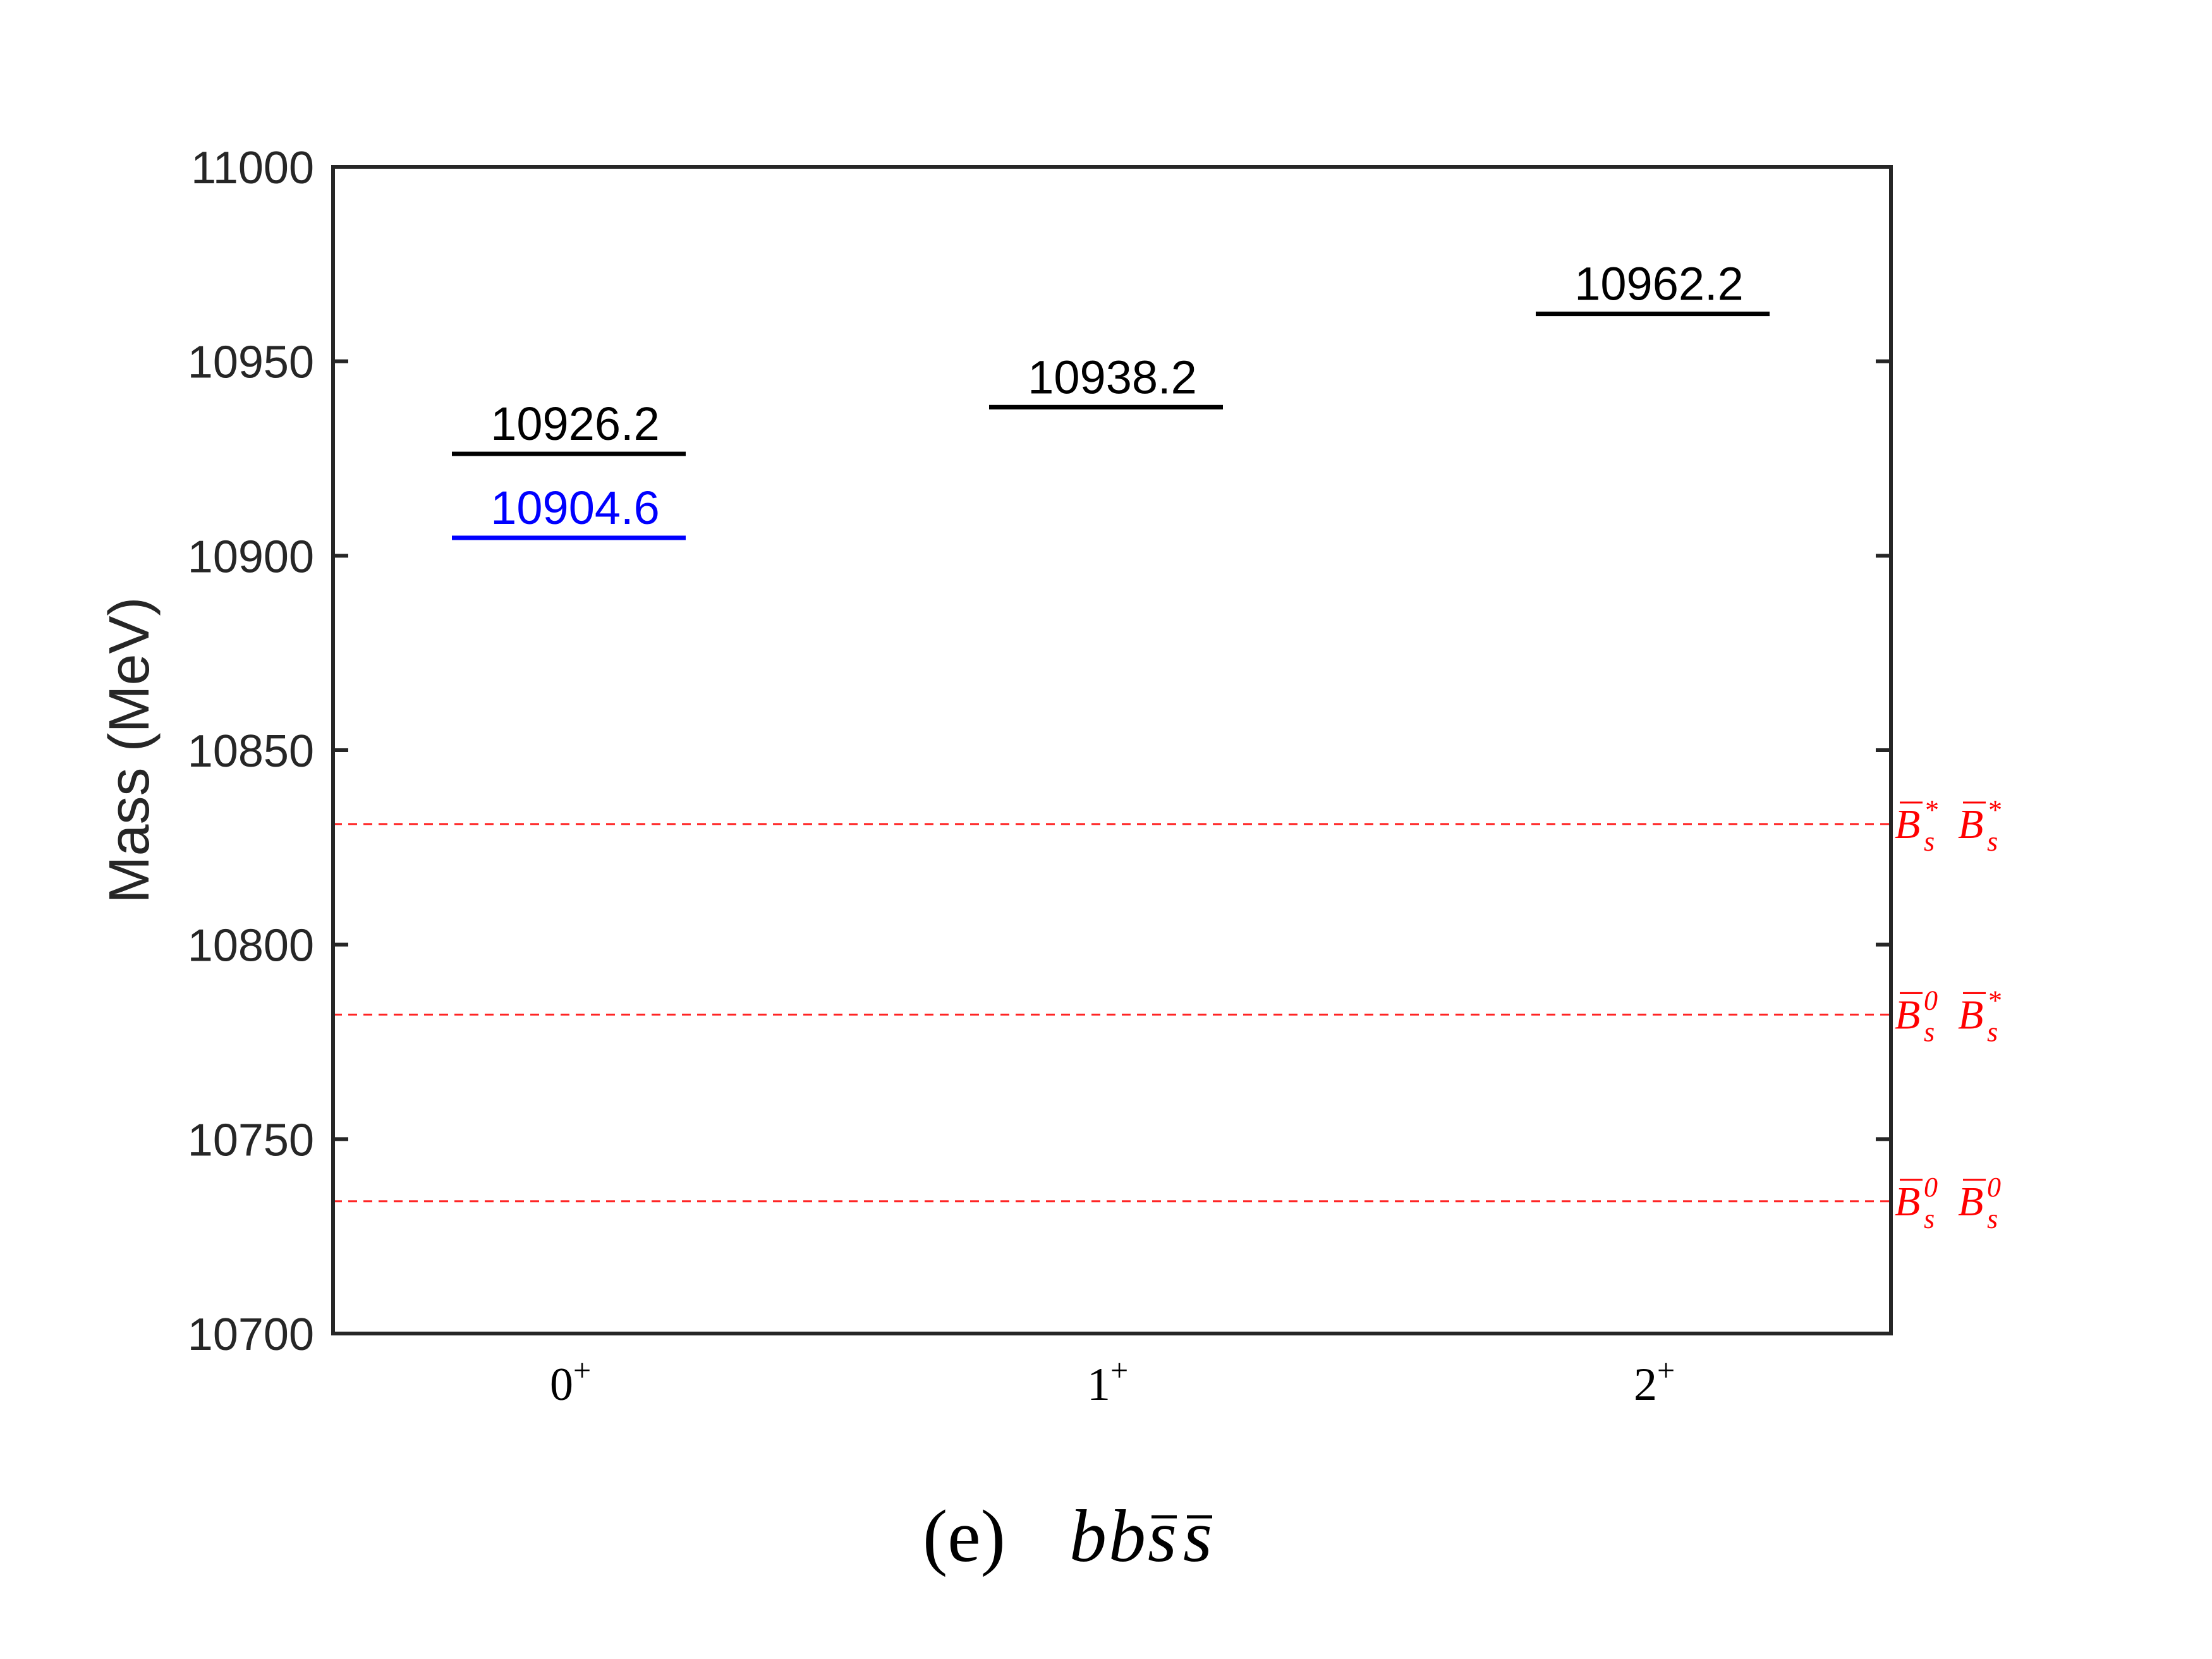  Describe the element at coordinates (1948, 825) in the screenshot. I see `threshold-label: B *s B *s` at that location.